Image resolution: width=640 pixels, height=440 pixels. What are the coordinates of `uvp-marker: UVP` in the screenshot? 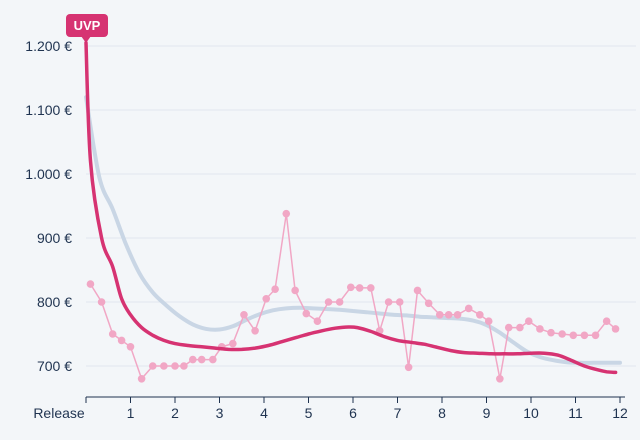 It's located at (87, 28).